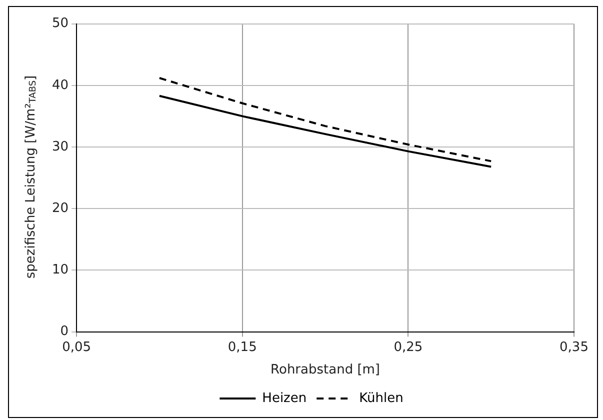 The height and width of the screenshot is (420, 603). Describe the element at coordinates (242, 347) in the screenshot. I see `x-tick-label: 0,15` at that location.